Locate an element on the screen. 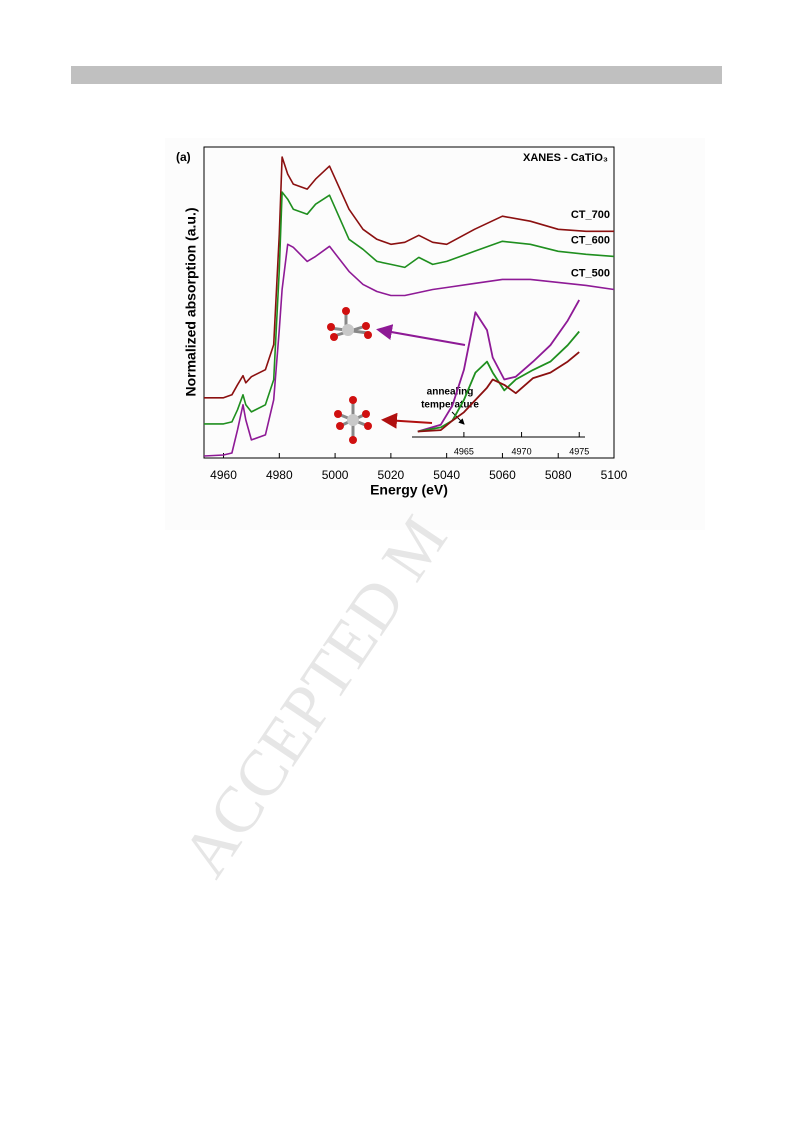 The width and height of the screenshot is (793, 1123). x-tick-label: 4975 is located at coordinates (579, 451).